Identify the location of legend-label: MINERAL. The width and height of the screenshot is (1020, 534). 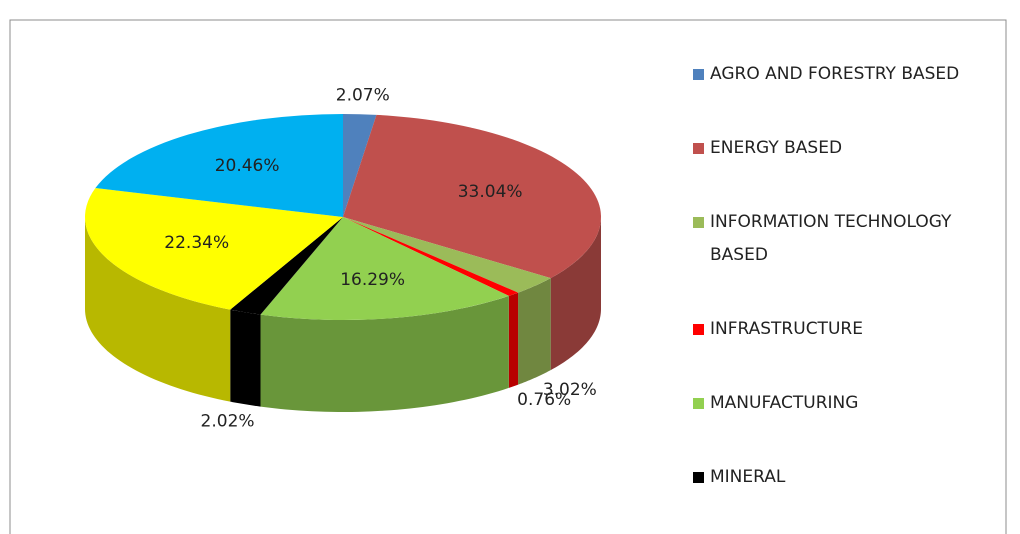
(748, 477).